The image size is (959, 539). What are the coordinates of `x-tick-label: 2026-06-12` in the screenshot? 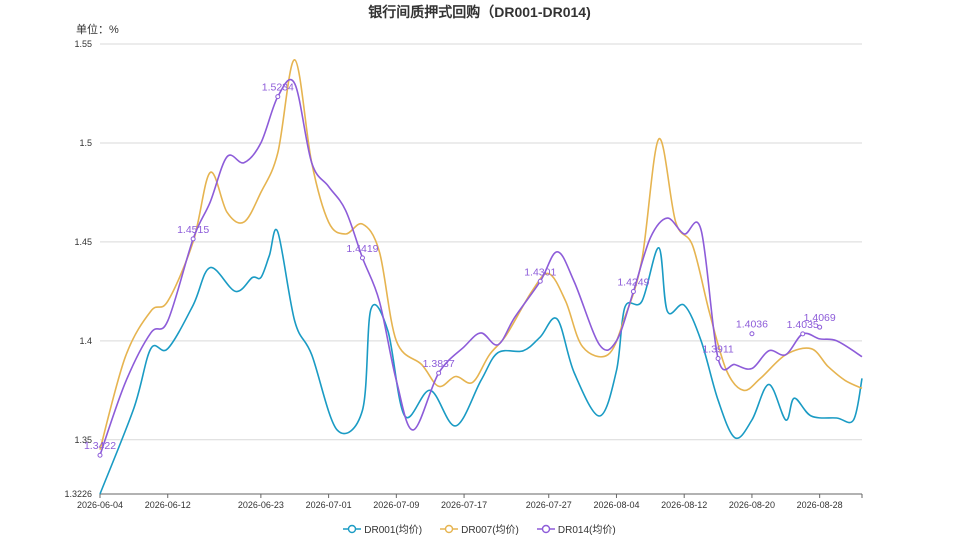 It's located at (168, 505).